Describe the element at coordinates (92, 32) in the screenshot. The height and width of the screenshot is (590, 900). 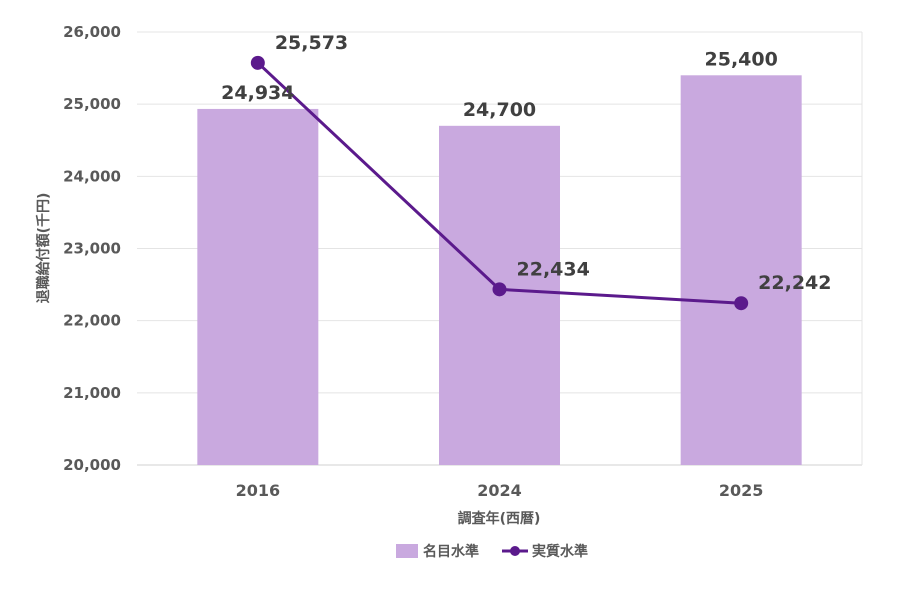
I see `y-tick-label: 26,000` at that location.